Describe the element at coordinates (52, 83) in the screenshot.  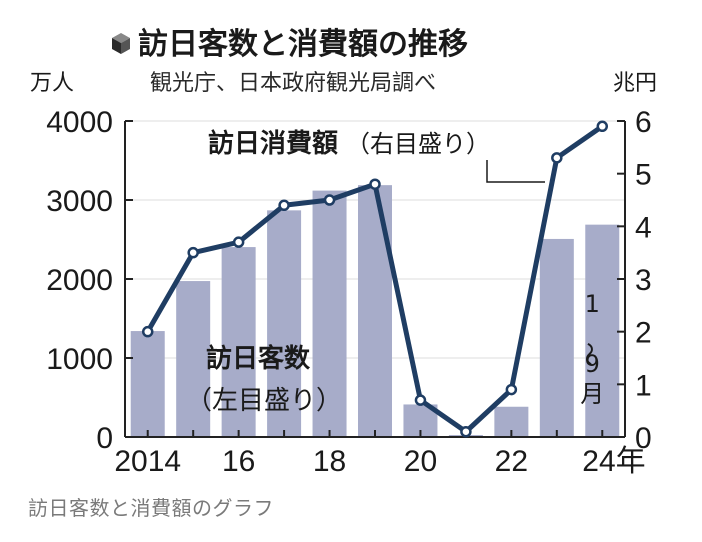
I see `left-axis-unit: 万人` at that location.